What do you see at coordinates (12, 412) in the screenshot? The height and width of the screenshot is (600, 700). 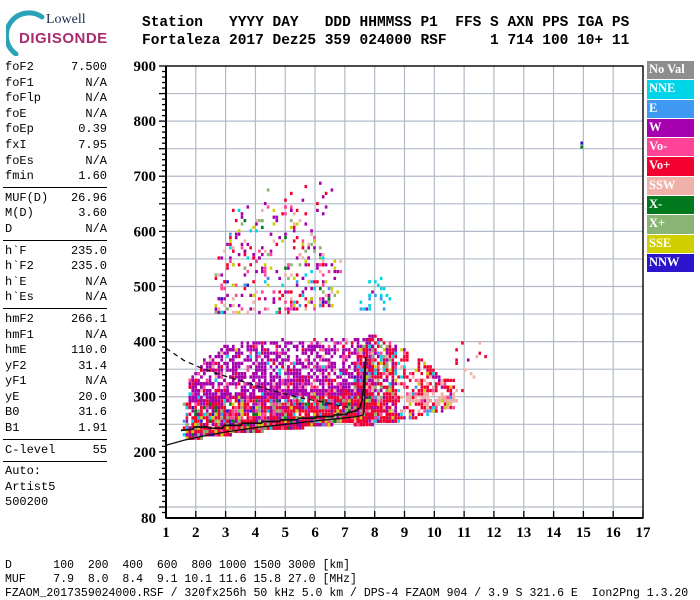 I see `param-label: B0` at bounding box center [12, 412].